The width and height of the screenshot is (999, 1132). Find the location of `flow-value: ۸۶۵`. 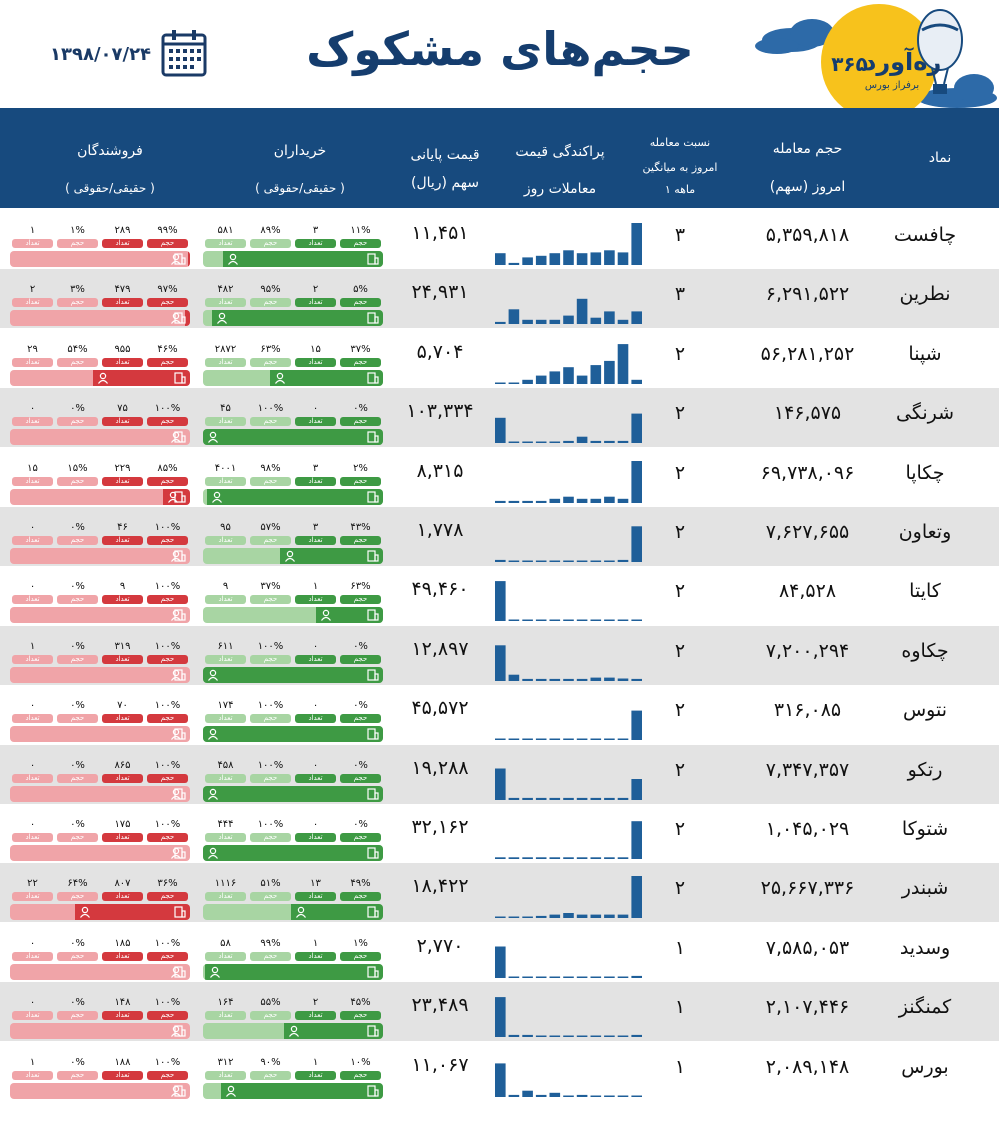

flow-value: ۸۶۵ is located at coordinates (122, 765).